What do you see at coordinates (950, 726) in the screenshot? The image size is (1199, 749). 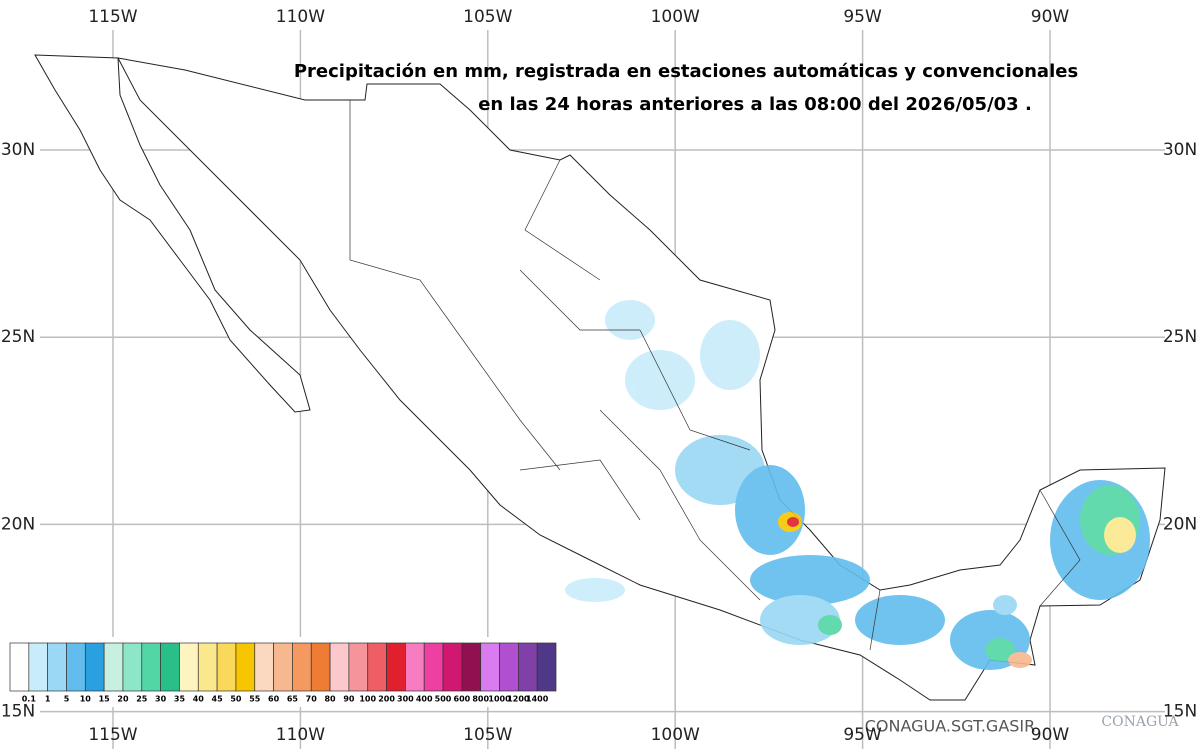 I see `credit: CONAGUA.SGT.GASIR` at bounding box center [950, 726].